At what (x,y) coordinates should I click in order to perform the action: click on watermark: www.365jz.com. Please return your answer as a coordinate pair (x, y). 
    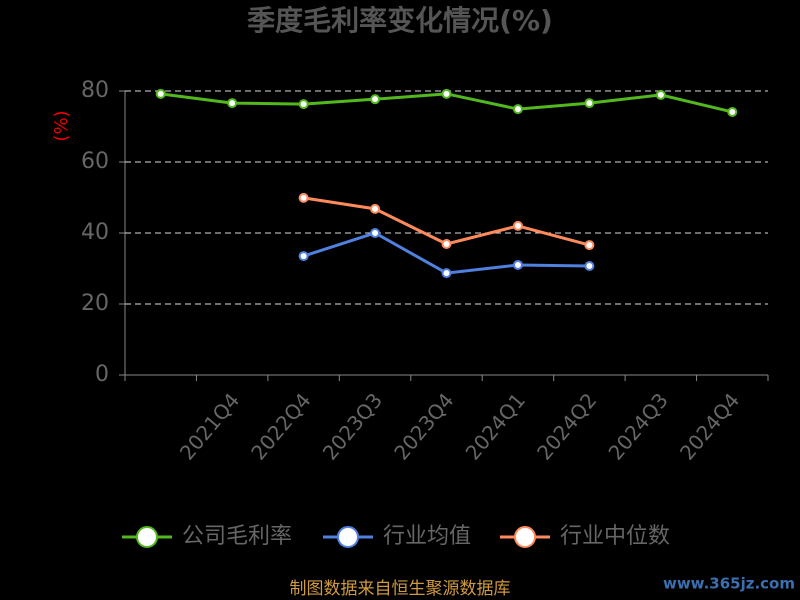
    Looking at the image, I should click on (729, 584).